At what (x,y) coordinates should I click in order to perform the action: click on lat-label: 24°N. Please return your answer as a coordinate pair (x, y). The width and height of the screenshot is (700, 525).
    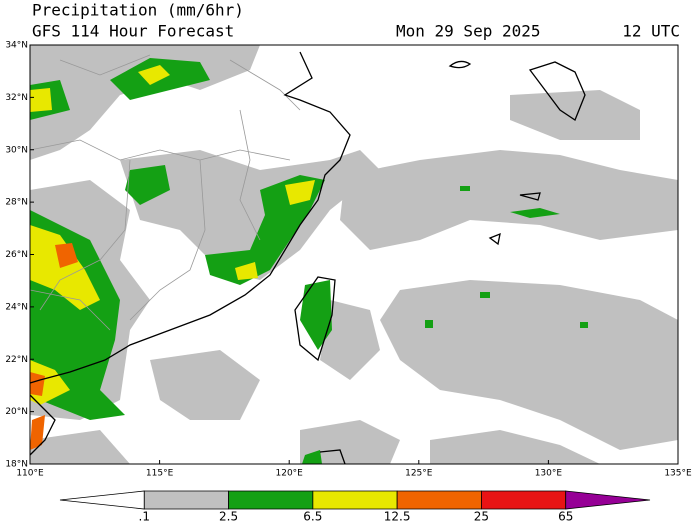
    Looking at the image, I should click on (16, 307).